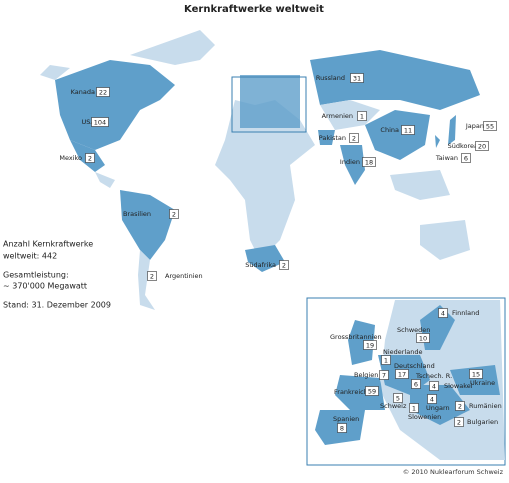 This screenshot has height=483, width=509. I want to click on plant-count: 17, so click(402, 375).